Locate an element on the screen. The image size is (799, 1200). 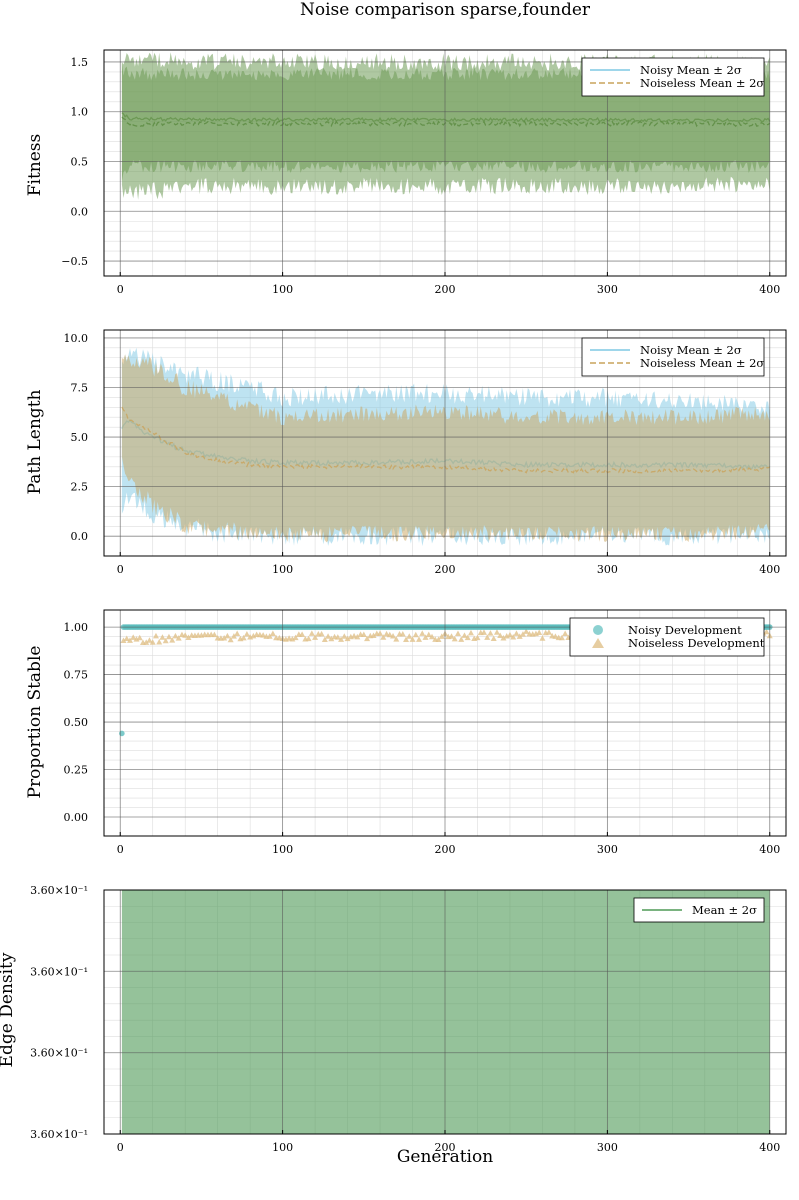
y-tick-label: 0.0 is located at coordinates (80, 536).